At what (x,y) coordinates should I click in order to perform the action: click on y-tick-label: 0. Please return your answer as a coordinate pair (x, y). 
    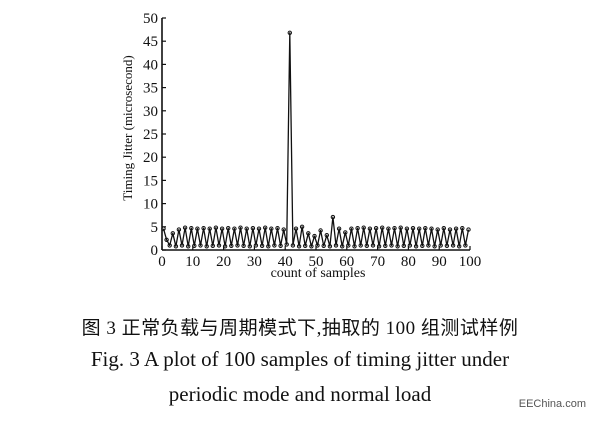
    Looking at the image, I should click on (155, 251).